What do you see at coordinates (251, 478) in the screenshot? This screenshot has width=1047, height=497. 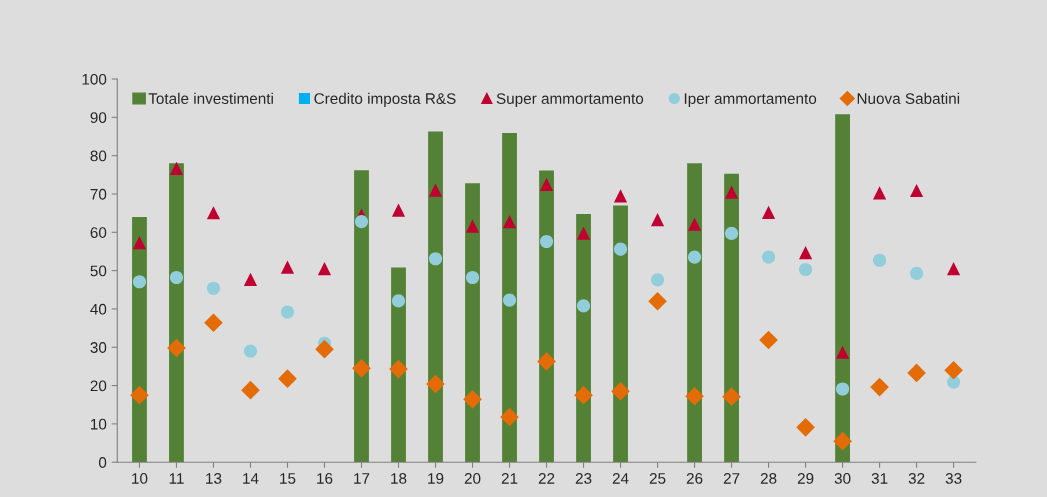 I see `x-tick-label: 14` at bounding box center [251, 478].